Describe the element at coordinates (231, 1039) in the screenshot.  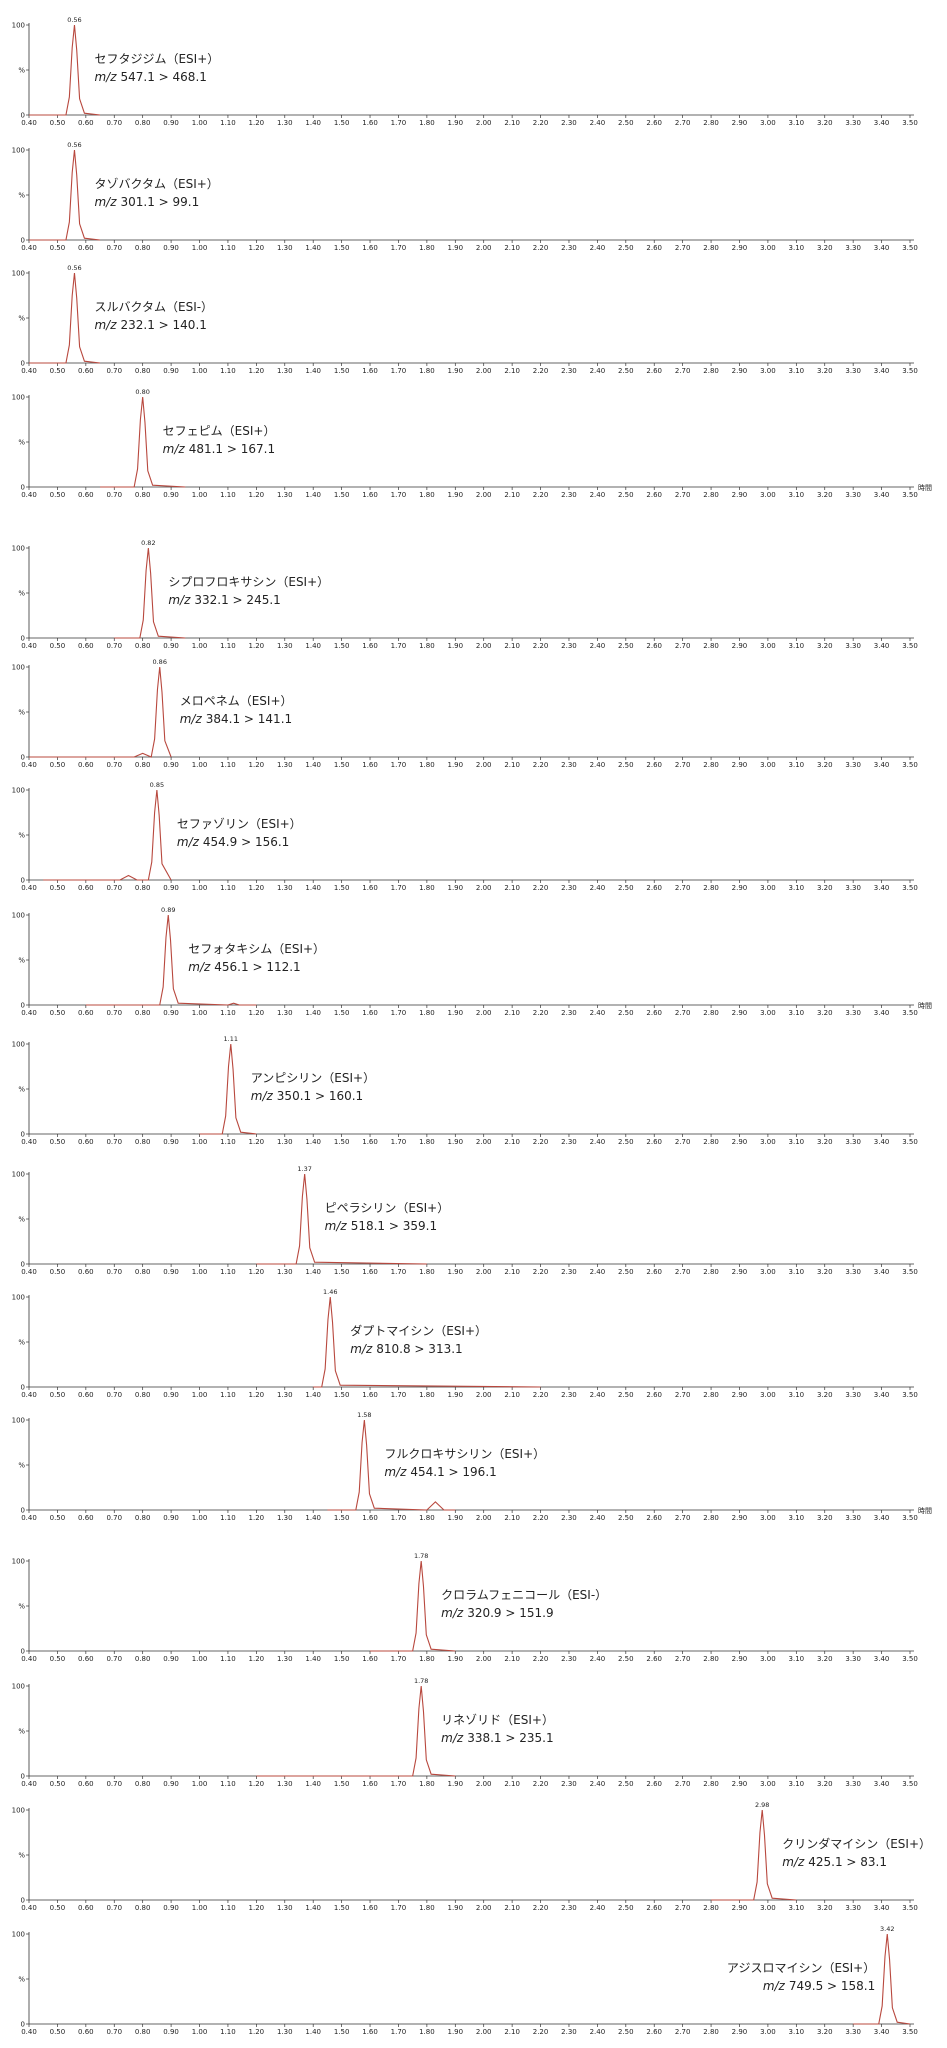
I see `peak-label: 1.11` at that location.